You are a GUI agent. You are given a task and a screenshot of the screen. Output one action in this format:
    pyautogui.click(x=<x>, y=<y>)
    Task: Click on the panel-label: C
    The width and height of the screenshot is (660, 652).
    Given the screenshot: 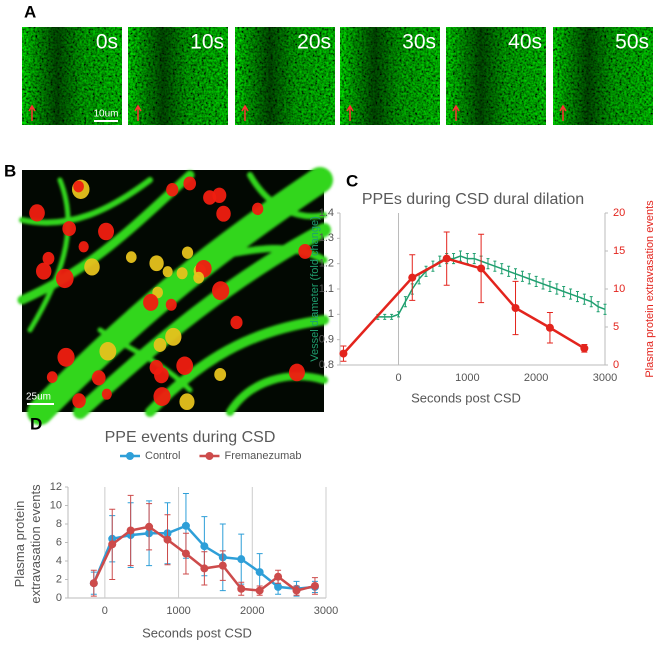 What is the action you would take?
    pyautogui.click(x=352, y=180)
    